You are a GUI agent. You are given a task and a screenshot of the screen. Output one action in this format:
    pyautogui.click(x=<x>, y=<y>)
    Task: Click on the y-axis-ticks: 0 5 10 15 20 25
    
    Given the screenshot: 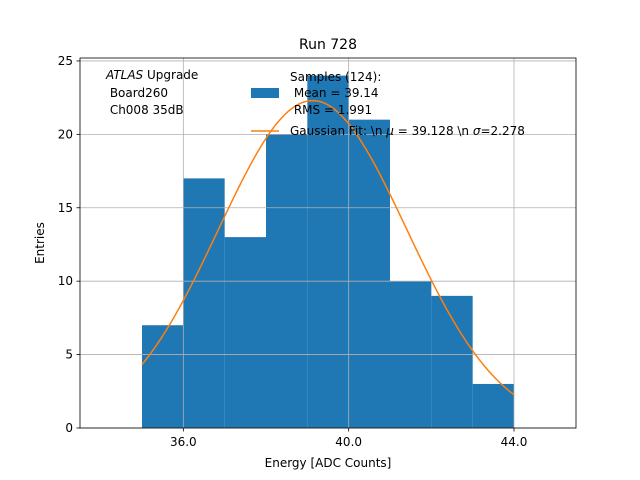 What is the action you would take?
    pyautogui.click(x=69, y=244)
    